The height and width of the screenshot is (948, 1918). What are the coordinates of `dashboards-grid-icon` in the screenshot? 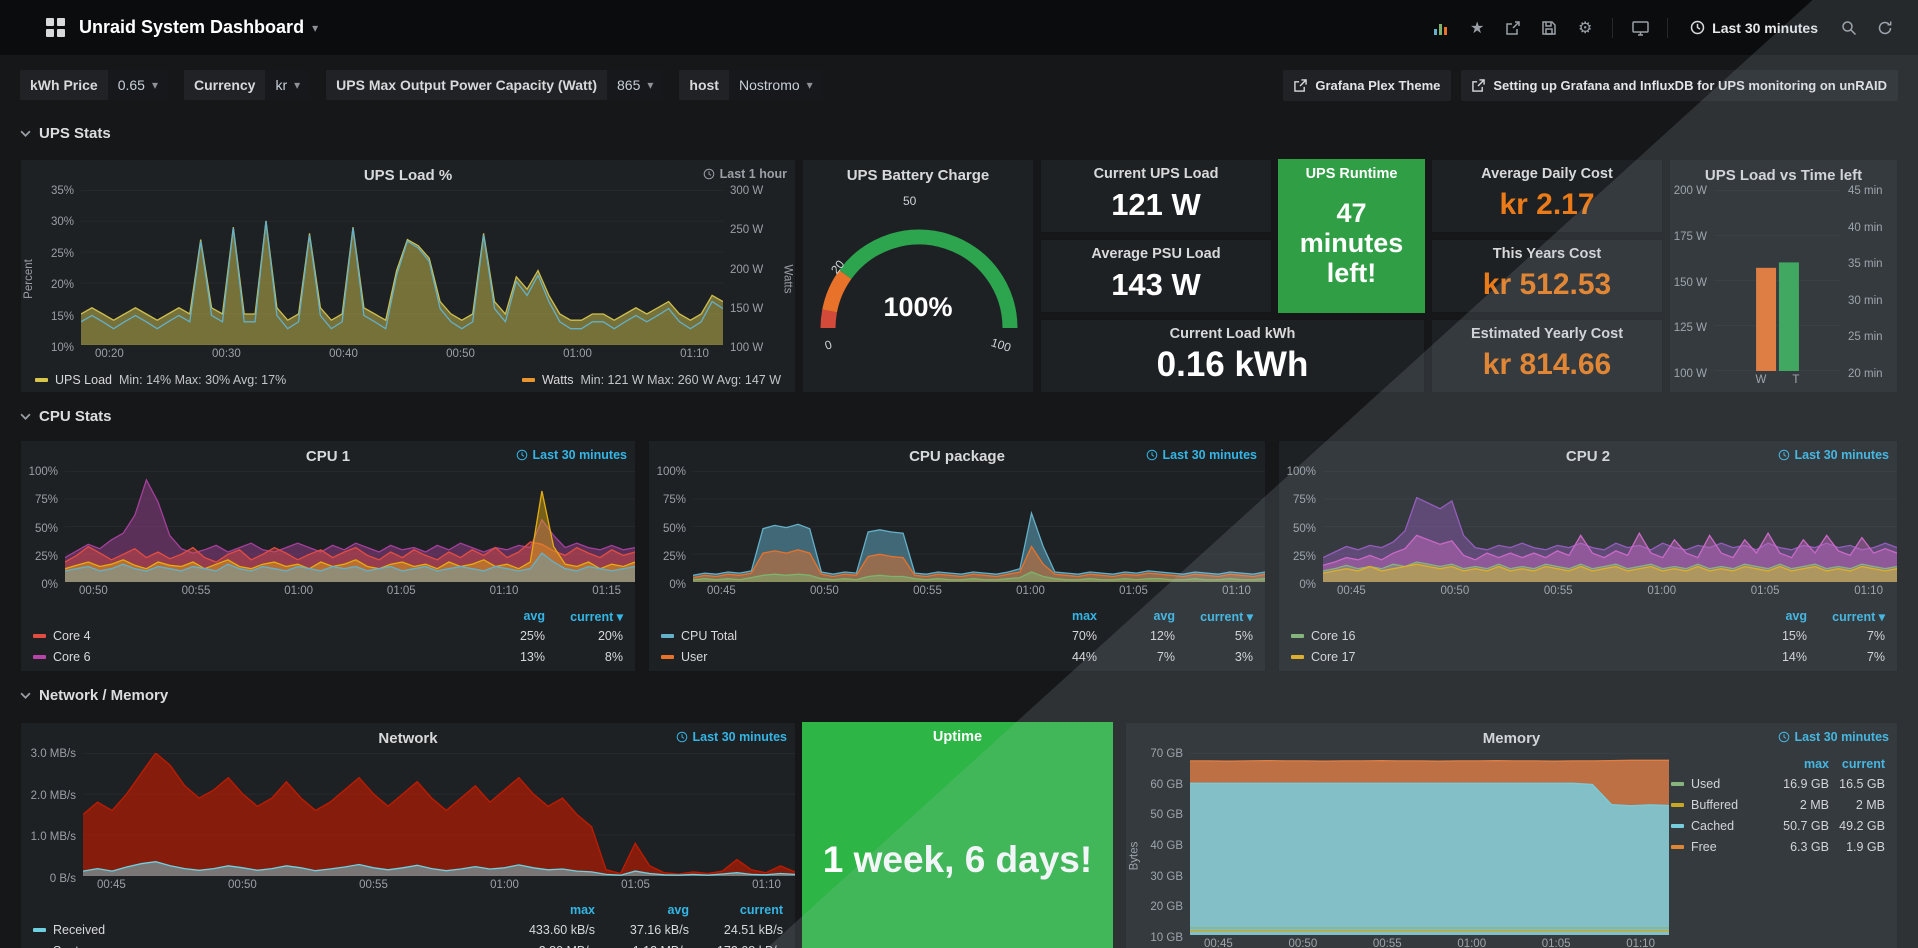 It's located at (55, 27).